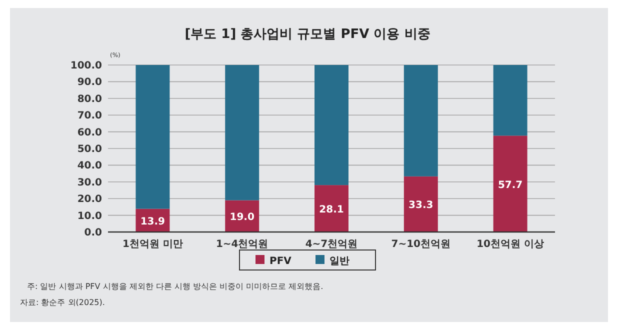  Describe the element at coordinates (242, 244) in the screenshot. I see `x-tick-label: 1~4천억원` at that location.